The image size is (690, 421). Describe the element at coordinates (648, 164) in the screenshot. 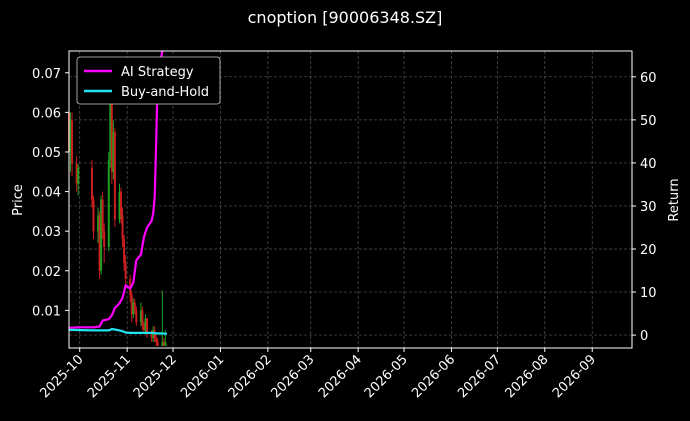

I see `right-tick-label: 40` at that location.